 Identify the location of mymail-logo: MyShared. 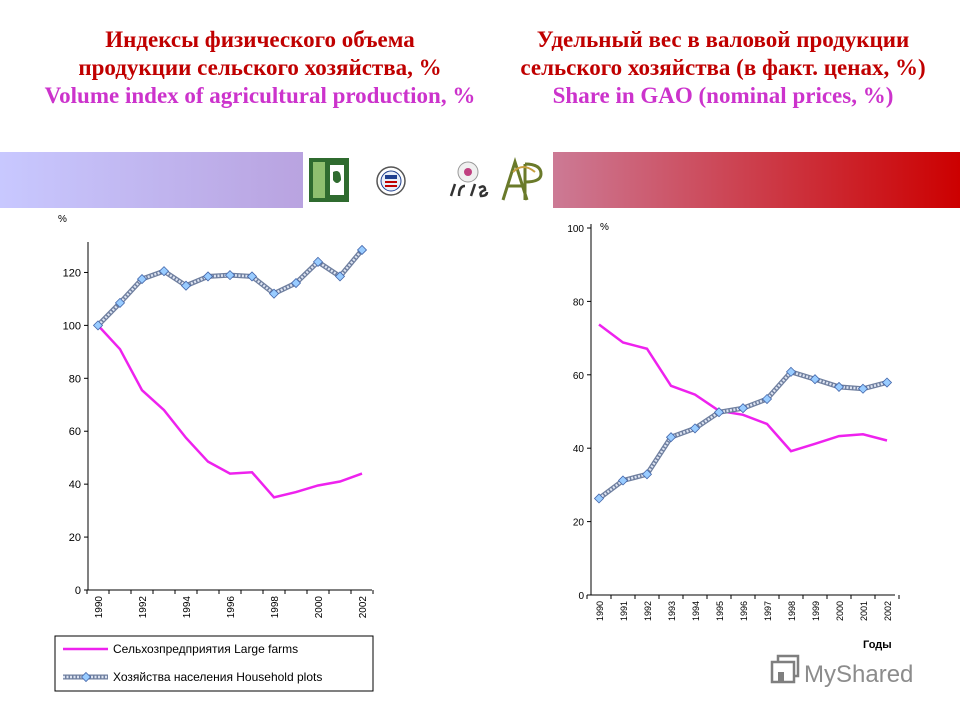
(848, 672).